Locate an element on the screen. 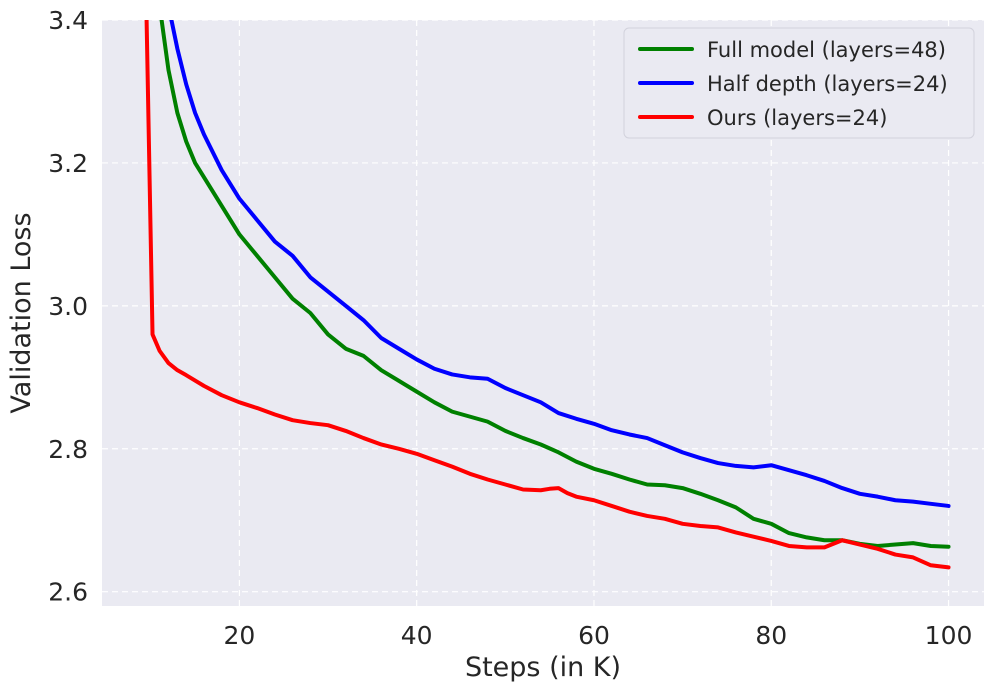  legend-box is located at coordinates (799, 83).